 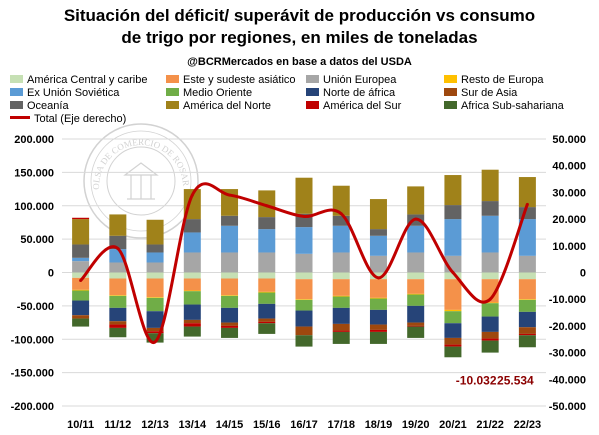 What do you see at coordinates (360, 80) in the screenshot?
I see `legend-label: Unión Europea` at bounding box center [360, 80].